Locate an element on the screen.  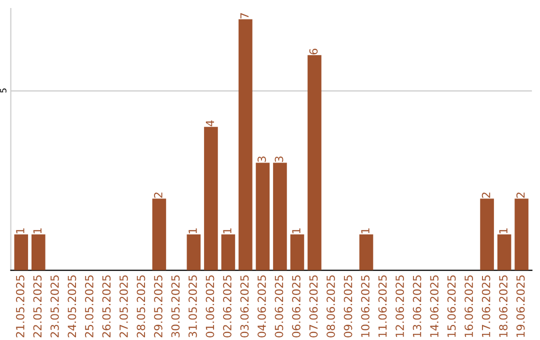
x-tick-label: 05.06.2025 is located at coordinates (279, 306).